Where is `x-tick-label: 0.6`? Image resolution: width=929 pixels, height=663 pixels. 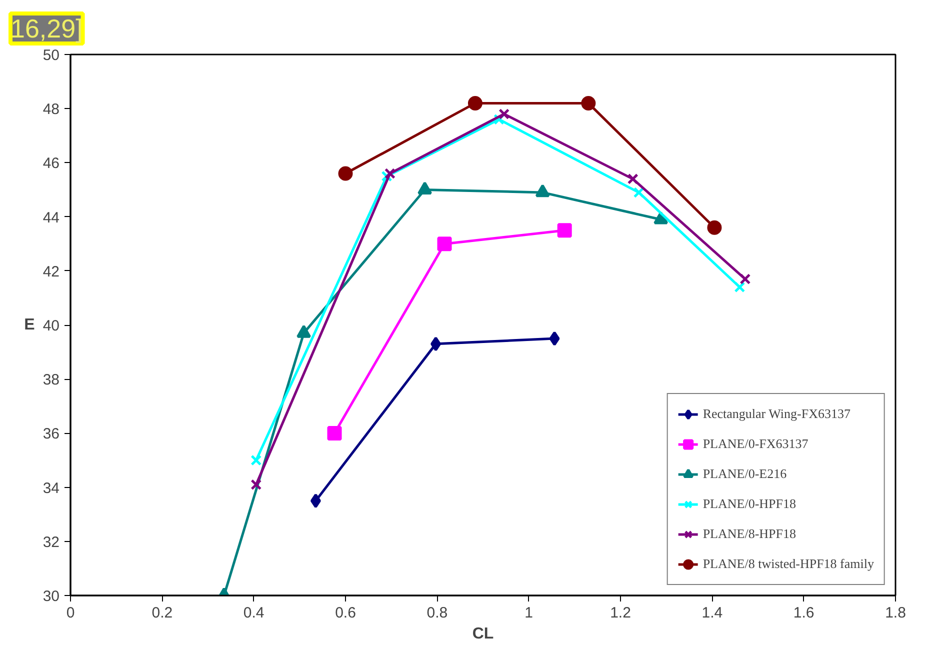 x-tick-label: 0.6 is located at coordinates (345, 613).